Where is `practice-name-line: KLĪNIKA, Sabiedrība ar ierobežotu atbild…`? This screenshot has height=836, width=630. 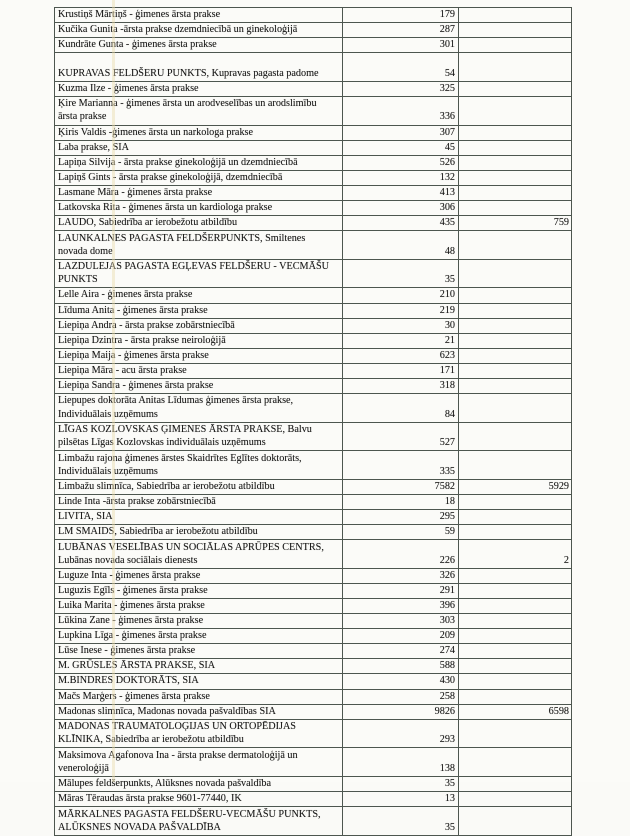
practice-name-line: KLĪNIKA, Sabiedrība ar ierobežotu atbild… is located at coordinates (151, 740).